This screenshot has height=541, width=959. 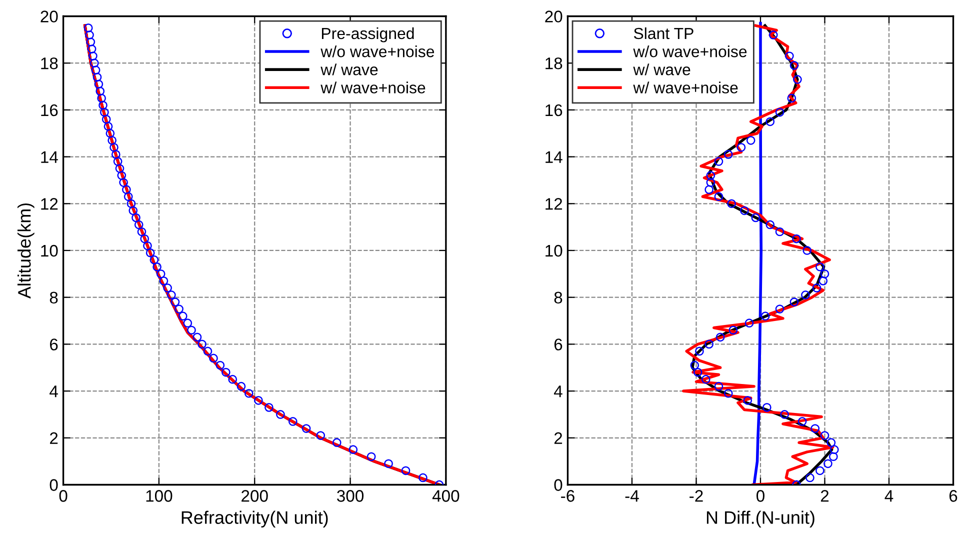 I want to click on x-axis-title: N Diff.(N-unit), so click(x=760, y=519).